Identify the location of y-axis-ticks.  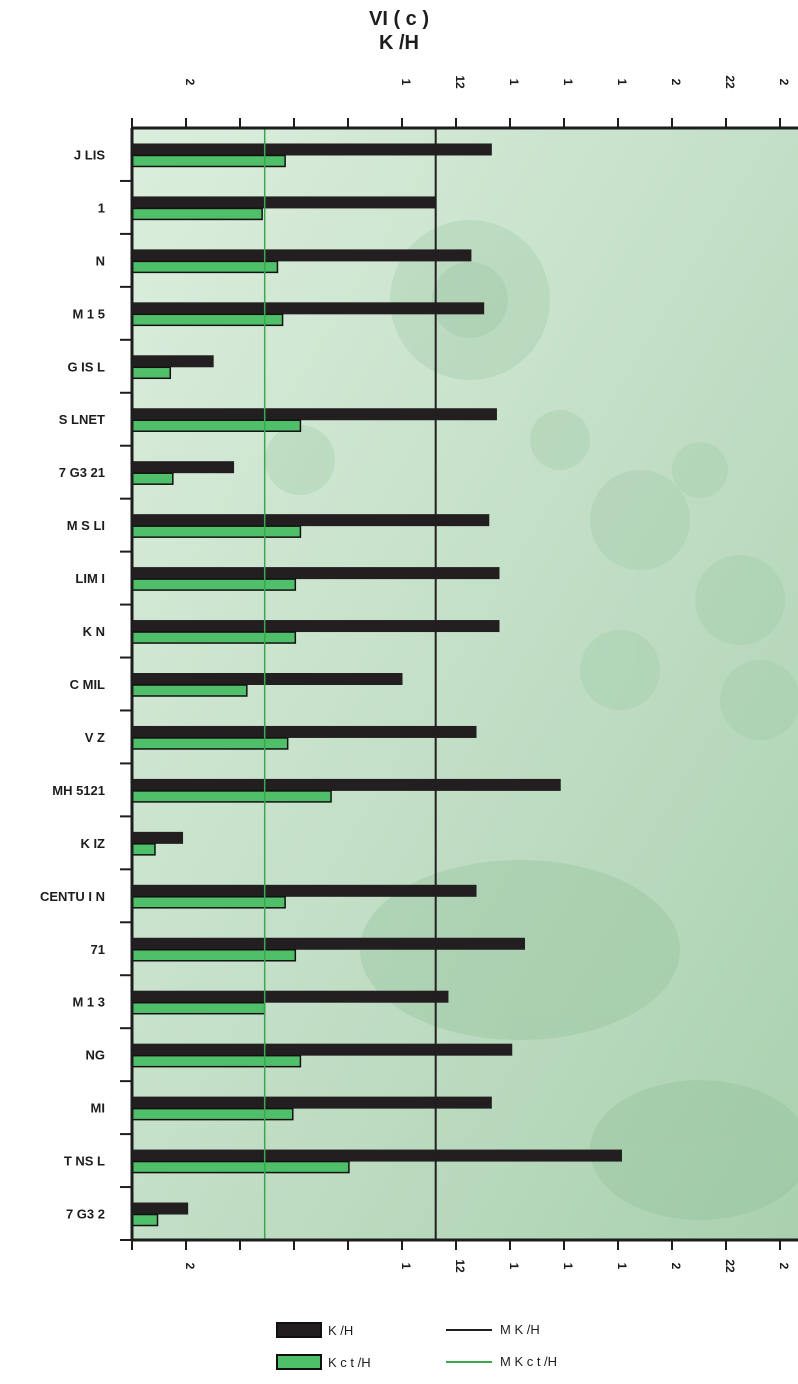
(126, 710).